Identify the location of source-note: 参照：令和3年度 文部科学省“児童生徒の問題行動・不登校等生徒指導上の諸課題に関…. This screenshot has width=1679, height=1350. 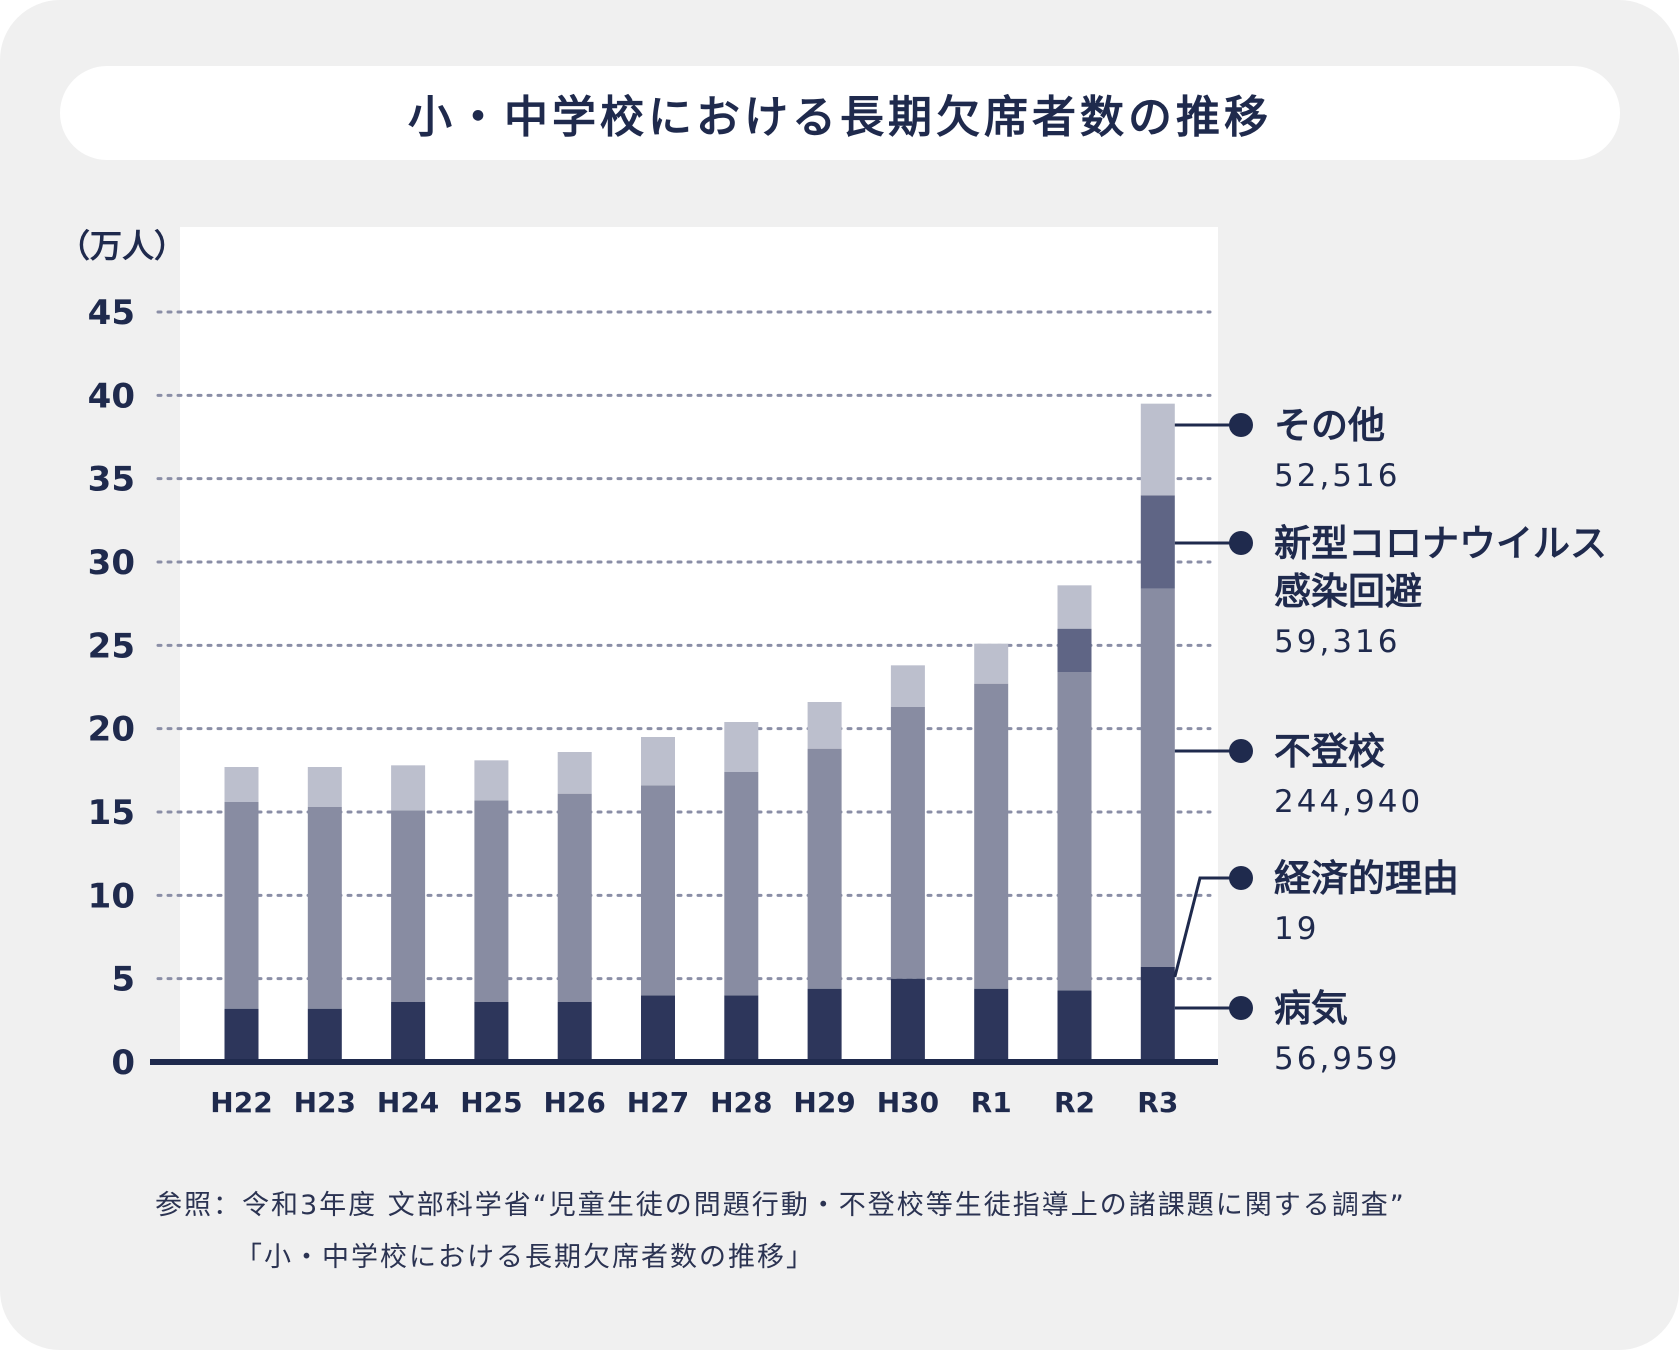
(780, 1232).